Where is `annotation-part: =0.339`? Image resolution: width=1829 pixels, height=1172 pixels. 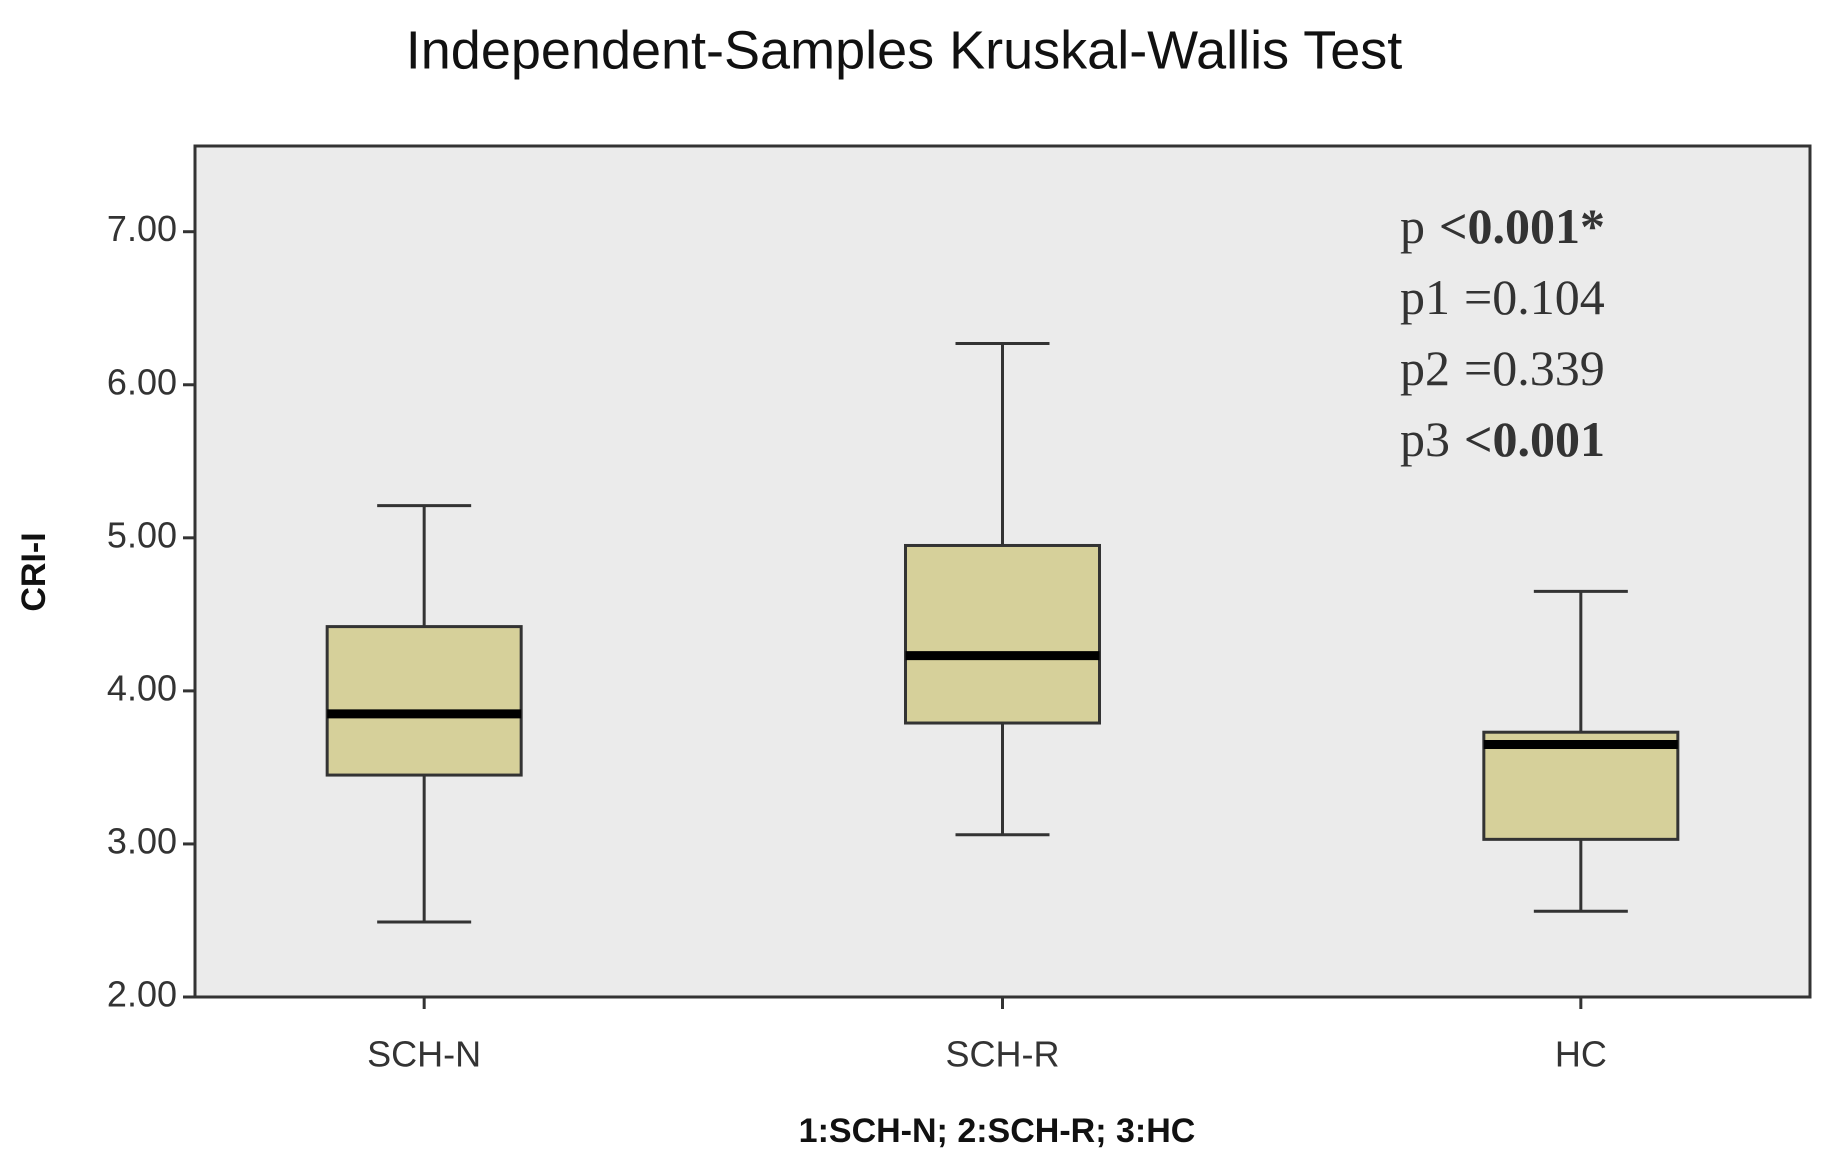 annotation-part: =0.339 is located at coordinates (1534, 368).